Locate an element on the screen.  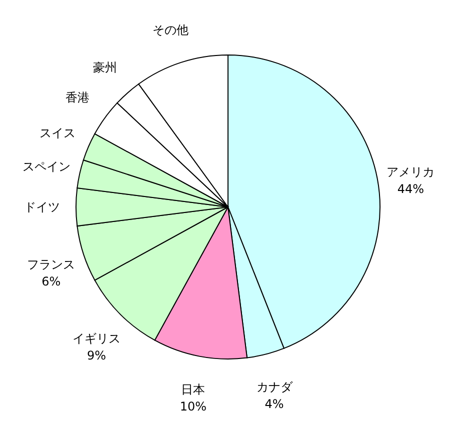
data-label: 10% is located at coordinates (193, 407).